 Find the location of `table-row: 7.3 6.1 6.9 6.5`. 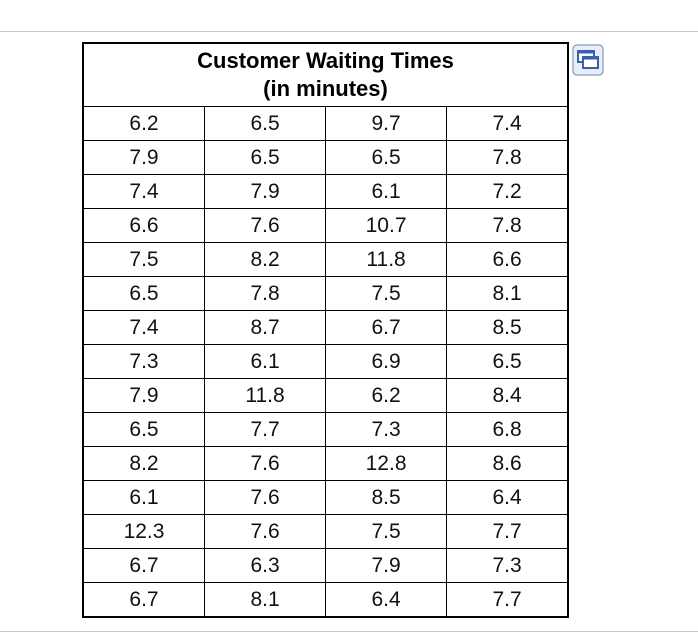

table-row: 7.3 6.1 6.9 6.5 is located at coordinates (325, 361).